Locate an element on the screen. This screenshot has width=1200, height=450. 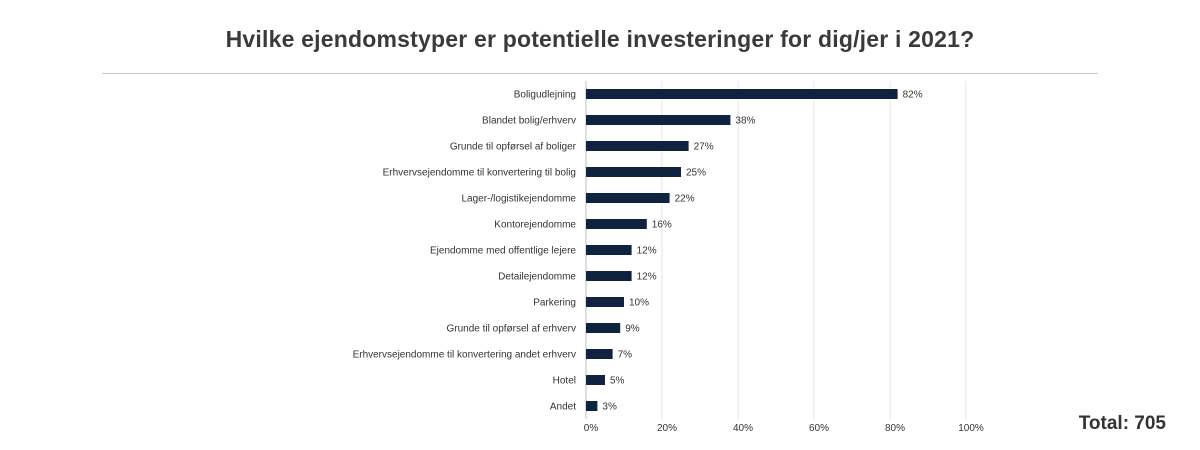
category-label: Detailejendomme is located at coordinates (537, 277).